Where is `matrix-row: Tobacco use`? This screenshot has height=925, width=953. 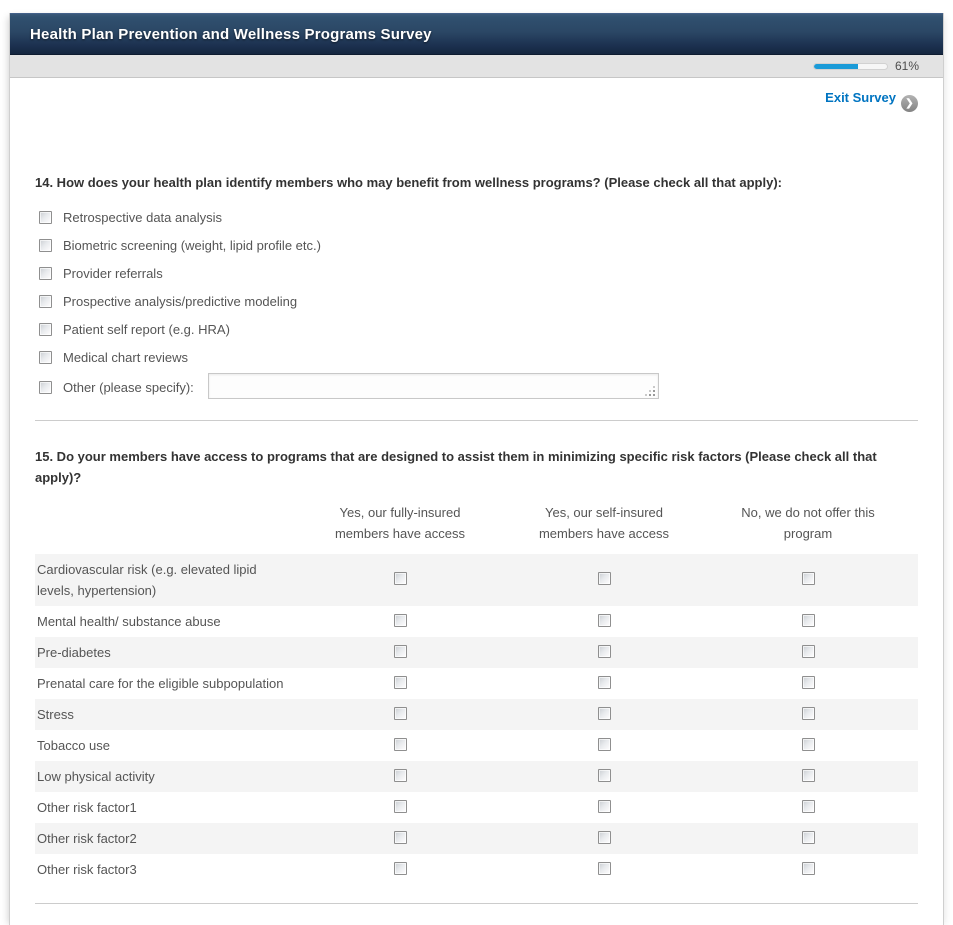
matrix-row: Tobacco use is located at coordinates (476, 745).